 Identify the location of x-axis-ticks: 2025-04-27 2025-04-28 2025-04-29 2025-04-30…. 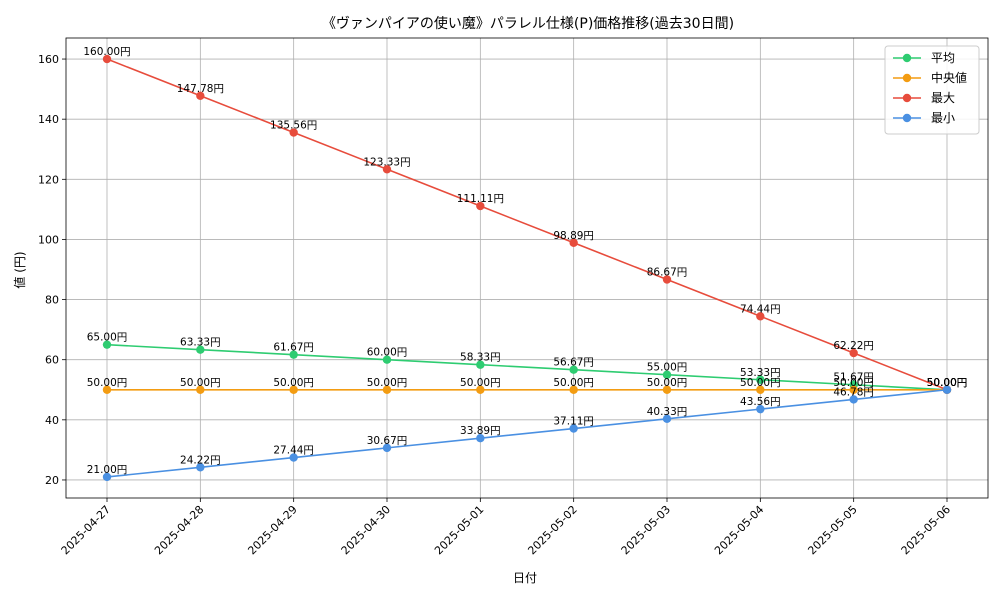
(506, 527).